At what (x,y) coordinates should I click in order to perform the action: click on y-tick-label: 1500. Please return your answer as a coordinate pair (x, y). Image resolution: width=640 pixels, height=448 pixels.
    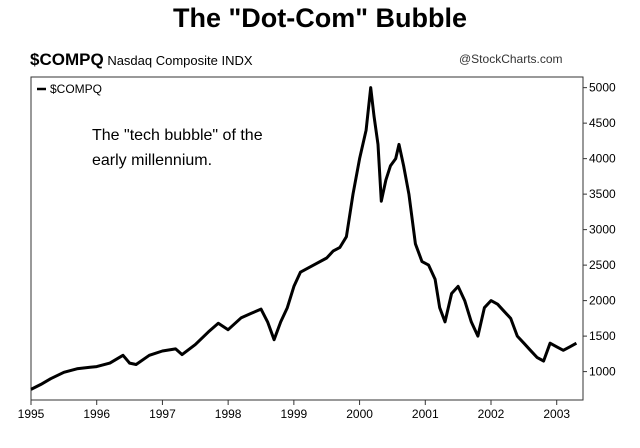
    Looking at the image, I should click on (602, 336).